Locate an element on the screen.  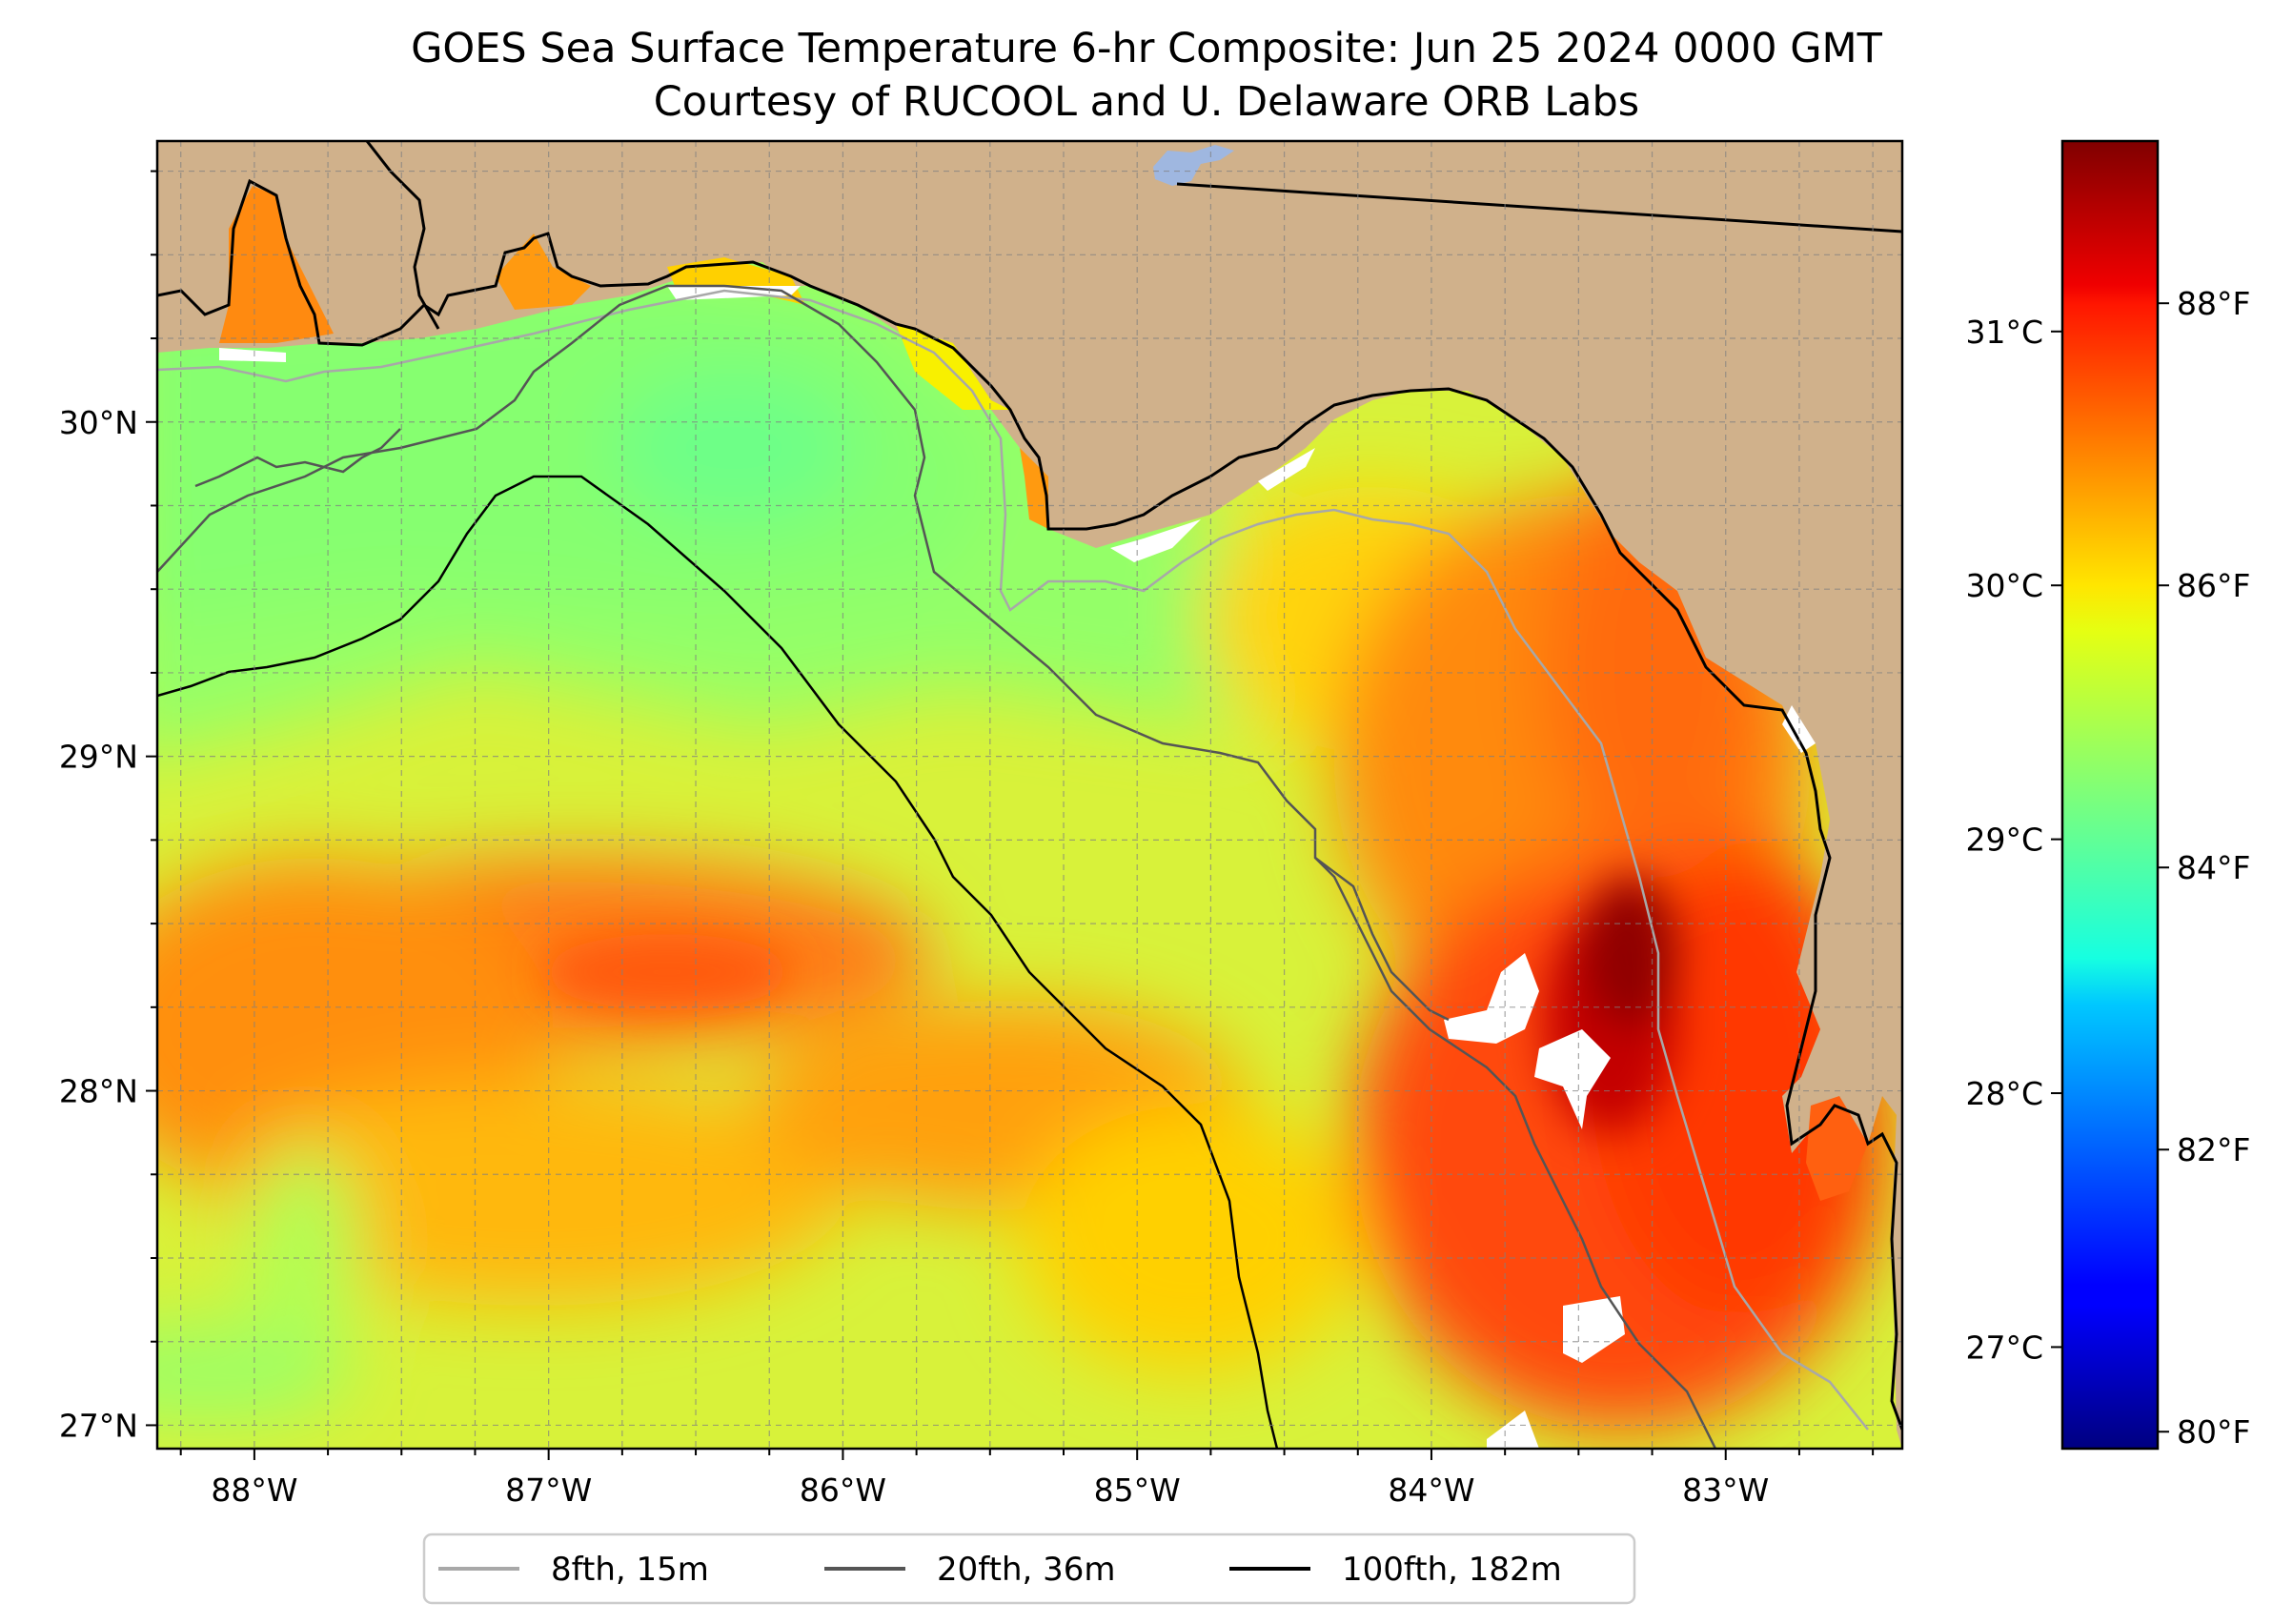
no-data-patches is located at coordinates (1535, 1201).